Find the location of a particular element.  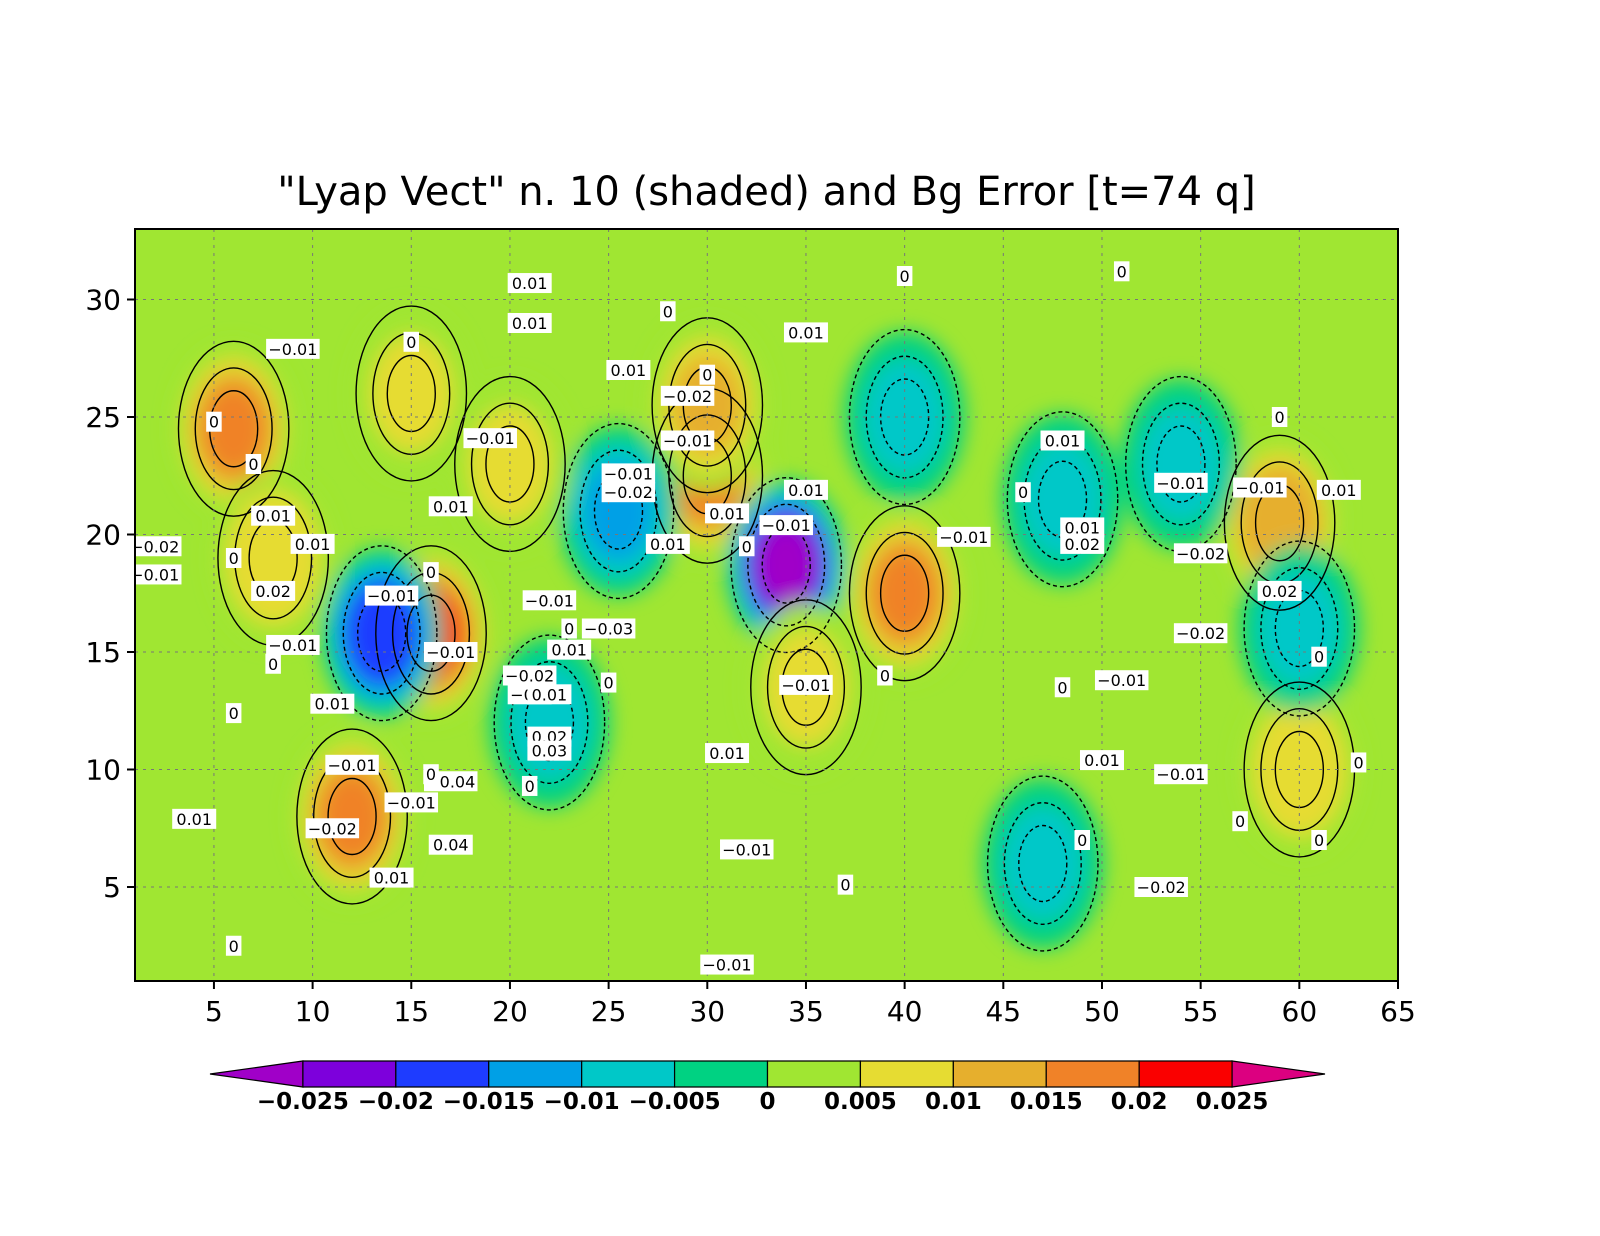

x-tick-label: 35 is located at coordinates (806, 1011).